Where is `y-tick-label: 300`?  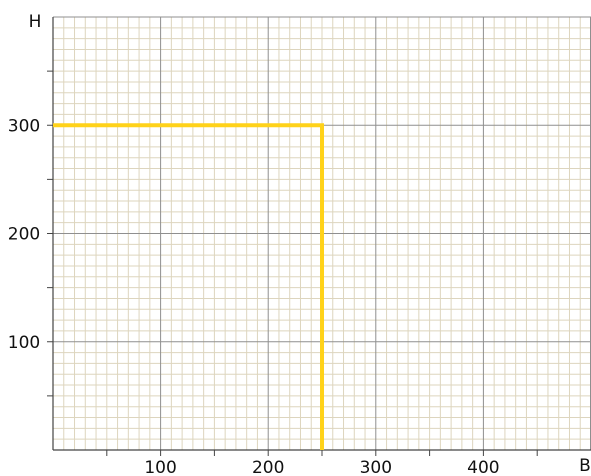
y-tick-label: 300 is located at coordinates (24, 126).